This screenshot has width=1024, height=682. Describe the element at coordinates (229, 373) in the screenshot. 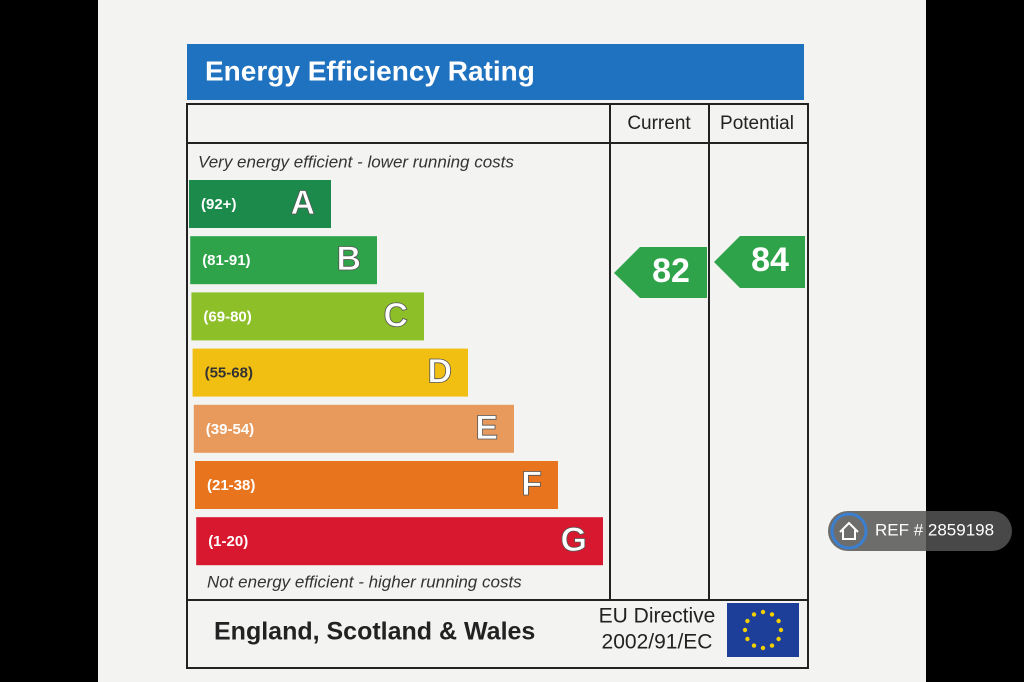

I see `band-range: (55-68)` at that location.